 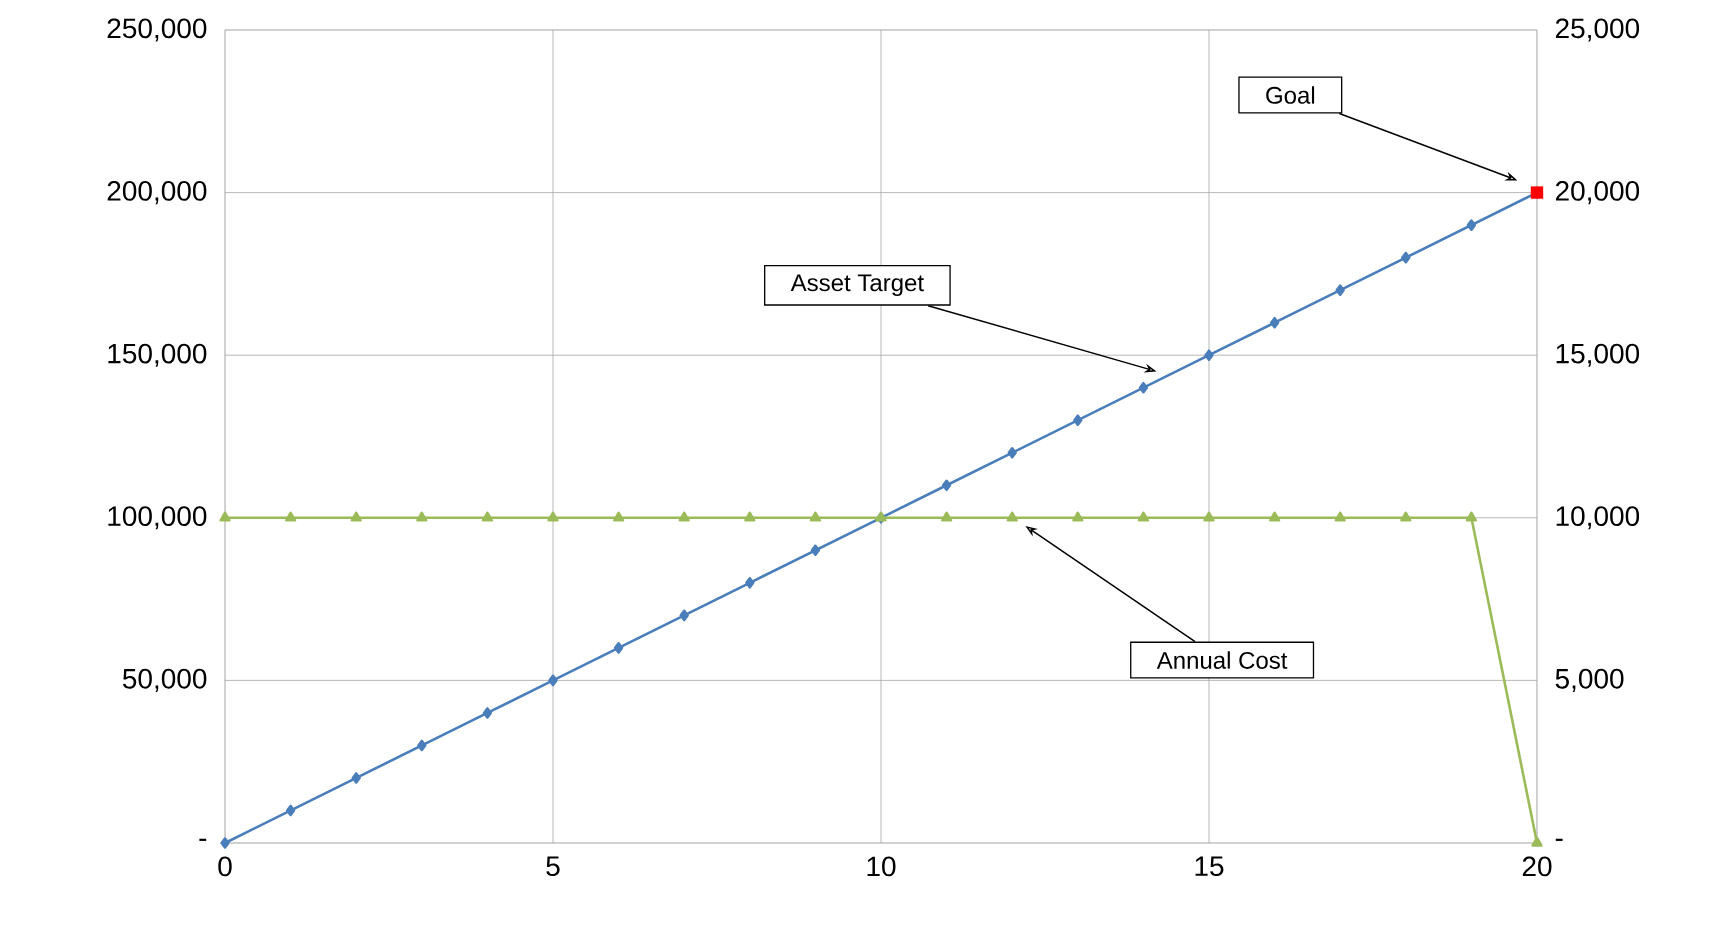 What do you see at coordinates (164, 680) in the screenshot?
I see `y-tick-label: 50,000` at bounding box center [164, 680].